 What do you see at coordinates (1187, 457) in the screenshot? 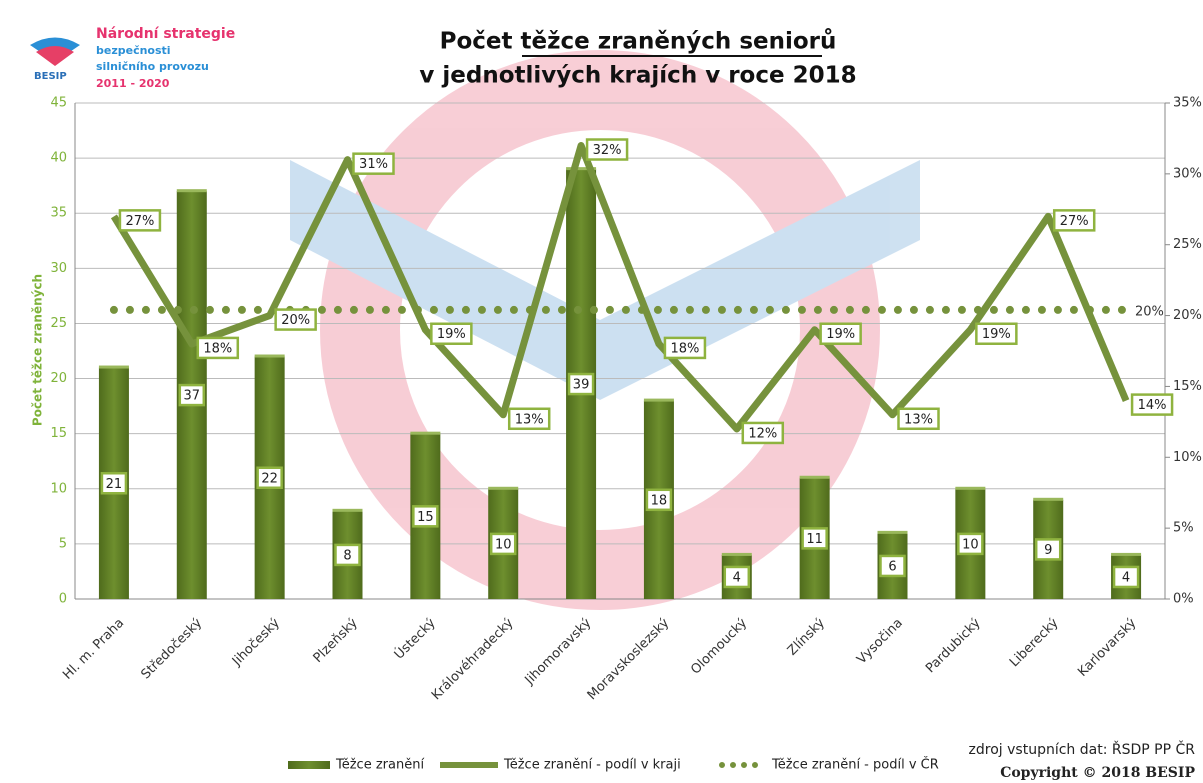
I see `y2-tick-label: 10%` at bounding box center [1187, 457].